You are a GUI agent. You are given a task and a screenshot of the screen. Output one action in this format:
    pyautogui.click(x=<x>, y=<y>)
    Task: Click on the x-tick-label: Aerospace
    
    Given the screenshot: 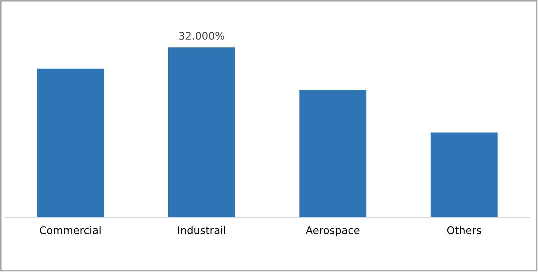 What is the action you would take?
    pyautogui.click(x=333, y=231)
    